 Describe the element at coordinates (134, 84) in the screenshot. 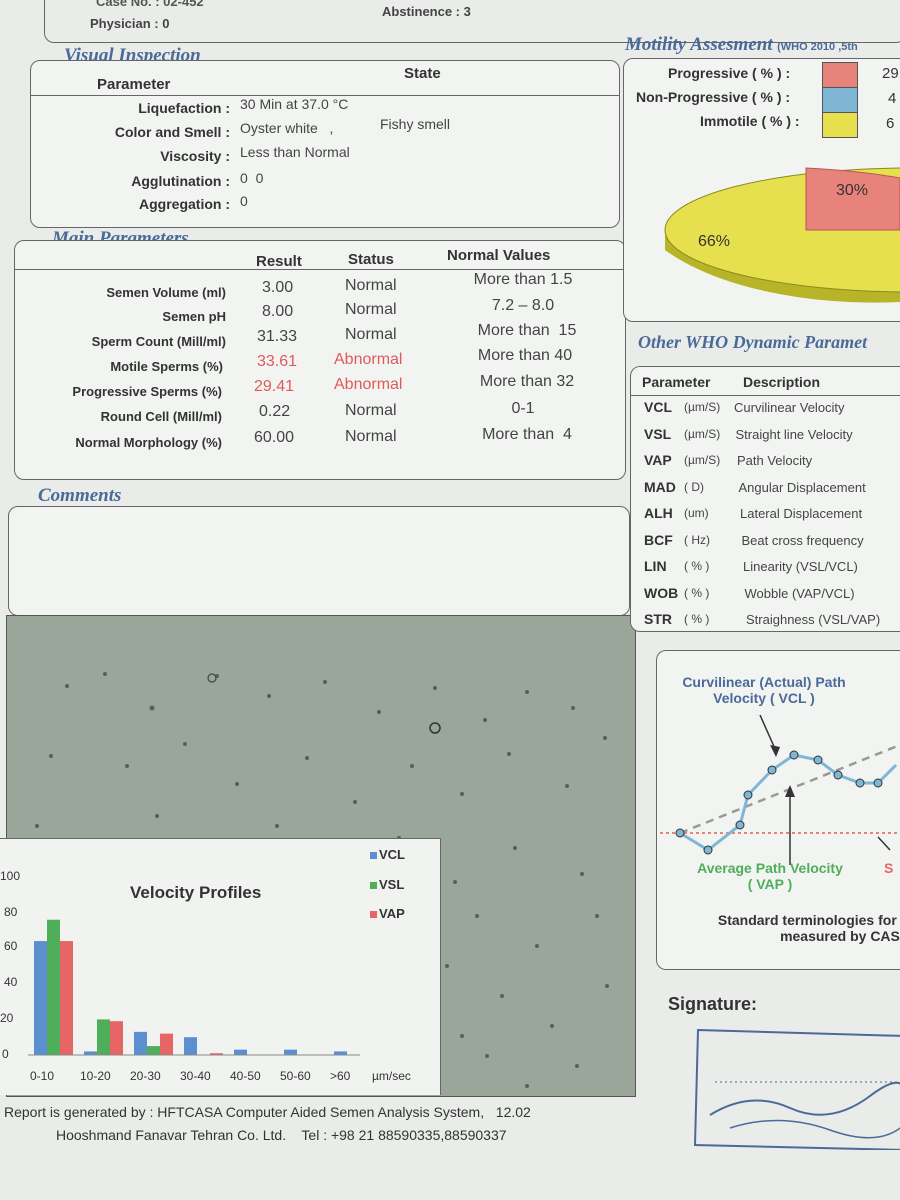

I see `col-parameter: Parameter` at that location.